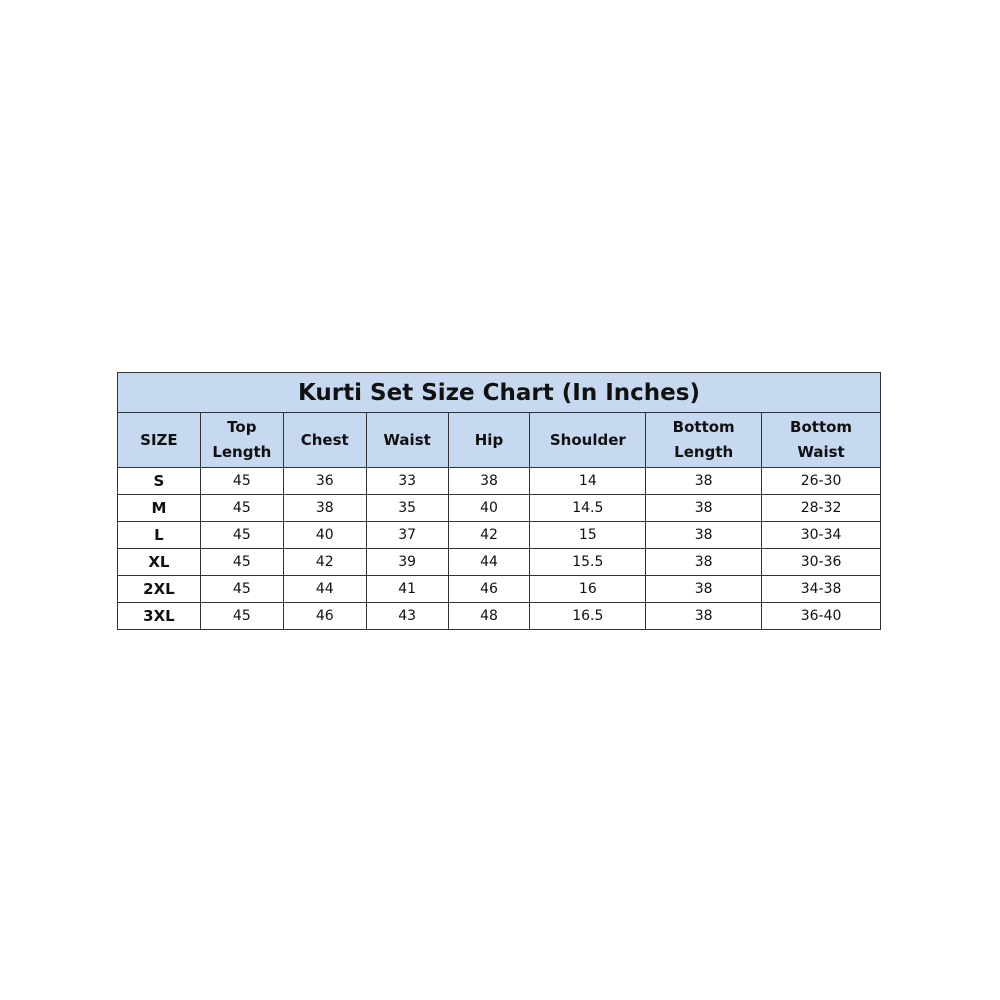 The height and width of the screenshot is (1000, 1000). What do you see at coordinates (489, 616) in the screenshot?
I see `value-cell: 48` at bounding box center [489, 616].